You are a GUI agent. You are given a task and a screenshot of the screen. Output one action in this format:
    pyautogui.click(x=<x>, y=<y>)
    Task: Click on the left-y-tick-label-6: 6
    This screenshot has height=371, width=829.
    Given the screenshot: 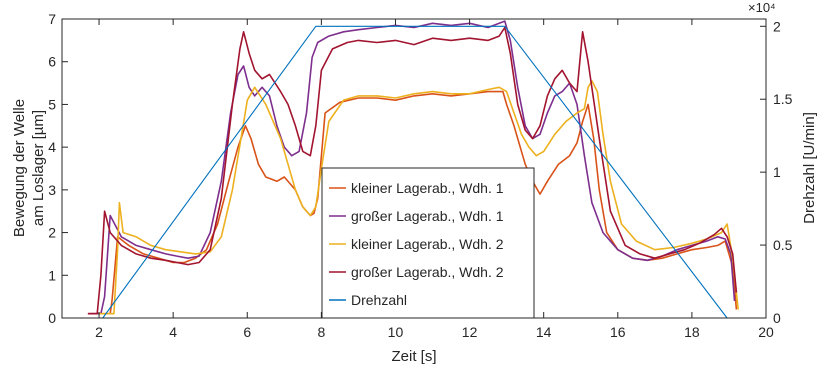 What is the action you would take?
    pyautogui.click(x=52, y=62)
    